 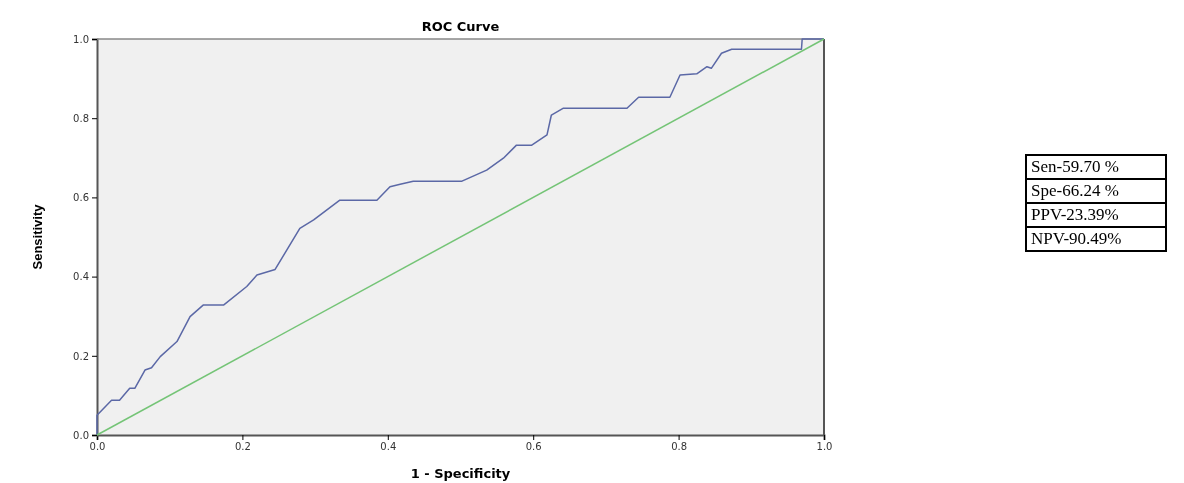 What do you see at coordinates (81, 198) in the screenshot?
I see `y-tick-label: 0.6` at bounding box center [81, 198].